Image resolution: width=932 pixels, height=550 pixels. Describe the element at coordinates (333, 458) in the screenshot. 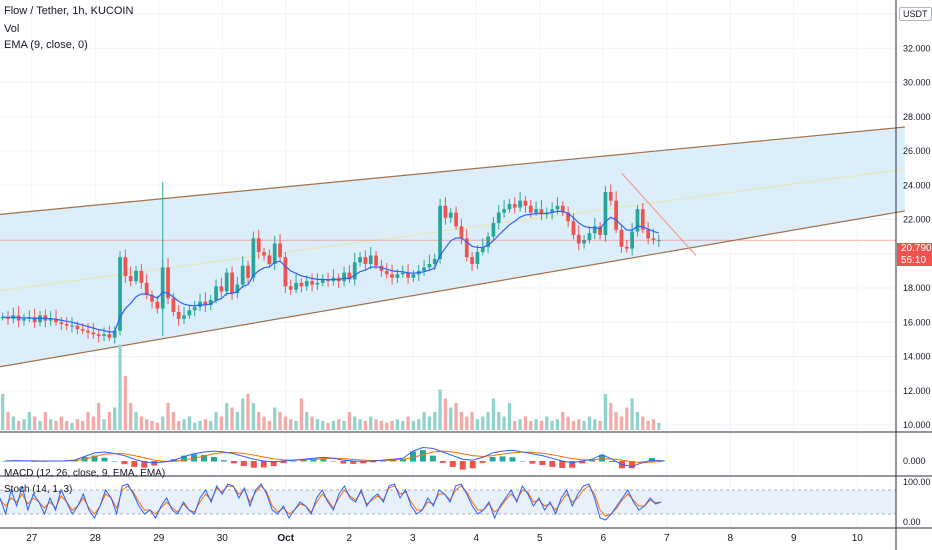

I see `macd-pane` at that location.